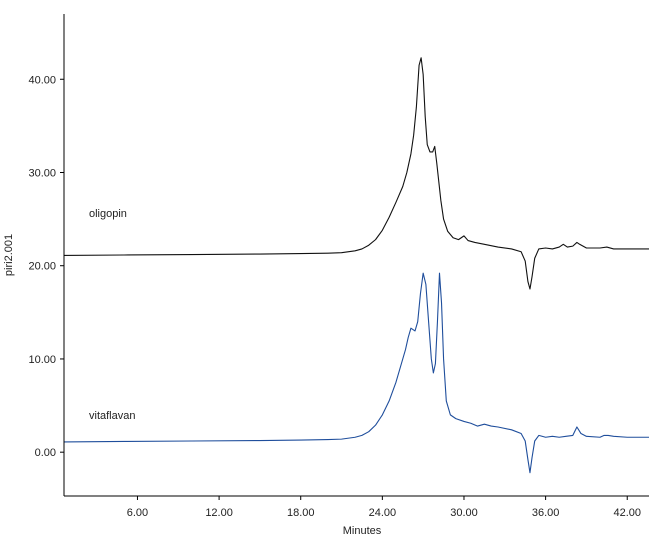  I want to click on y-tick-label: 30.00, so click(42, 173).